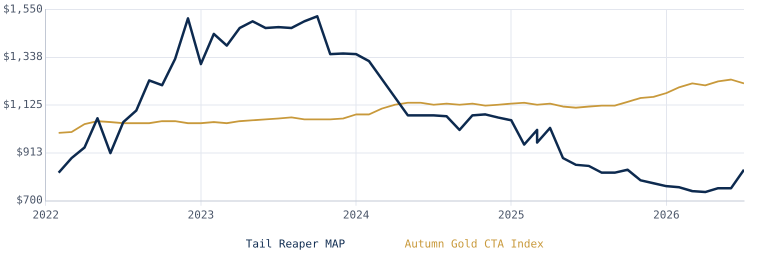 The image size is (760, 260). I want to click on y-tick-label: $700, so click(29, 200).